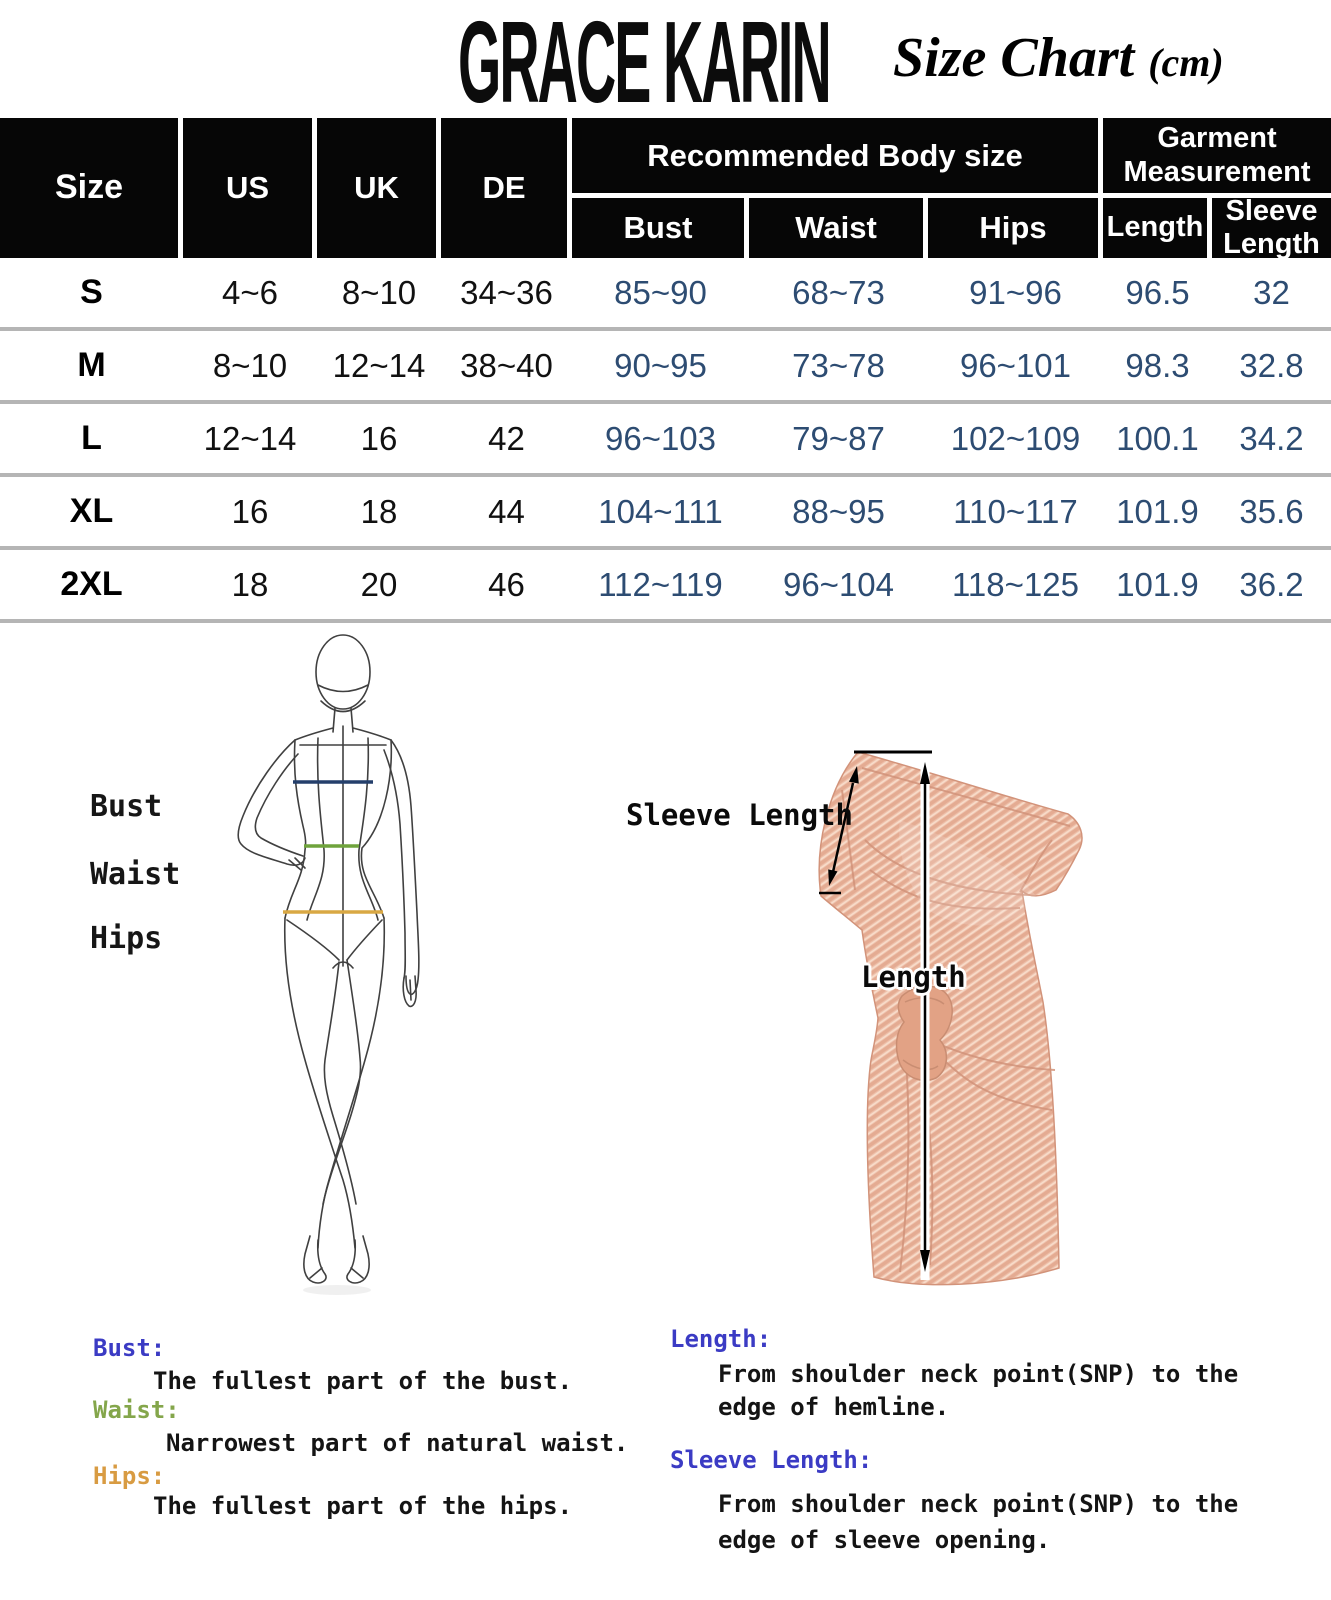 The width and height of the screenshot is (1331, 1600). I want to click on table-cell: 96~101, so click(1015, 365).